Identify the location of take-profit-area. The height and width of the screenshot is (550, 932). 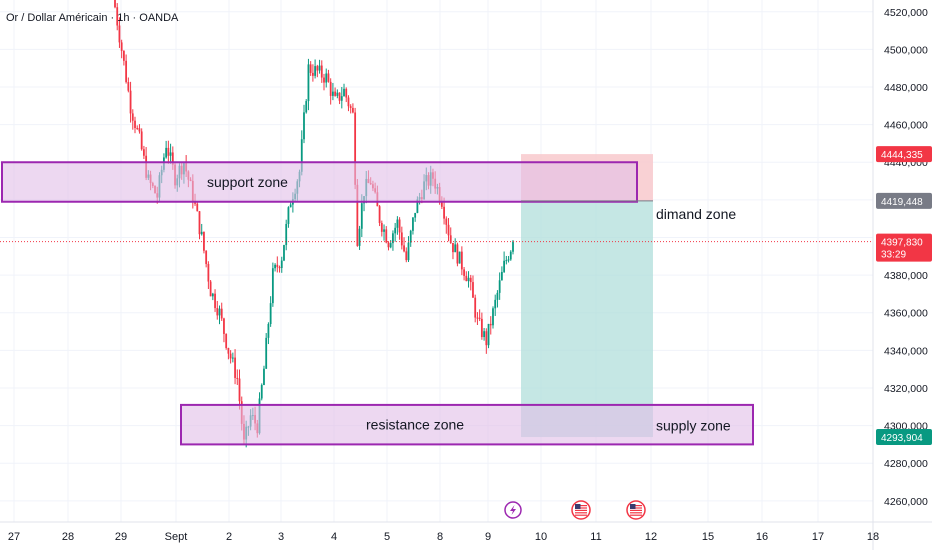
(587, 319).